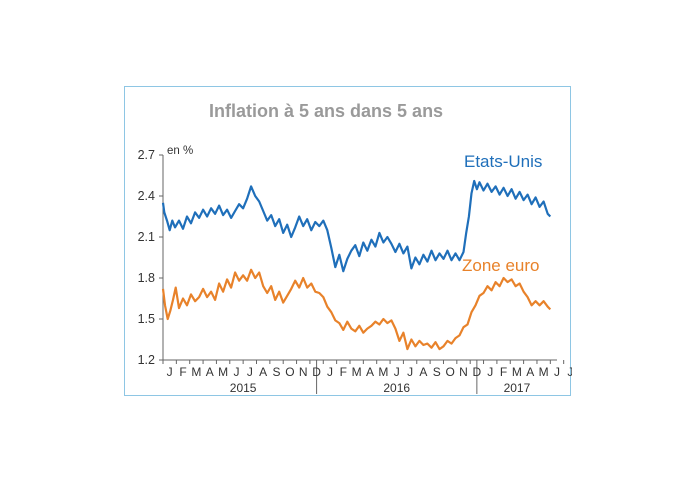 Image resolution: width=695 pixels, height=483 pixels. I want to click on y-tick-label: 2.1, so click(146, 237).